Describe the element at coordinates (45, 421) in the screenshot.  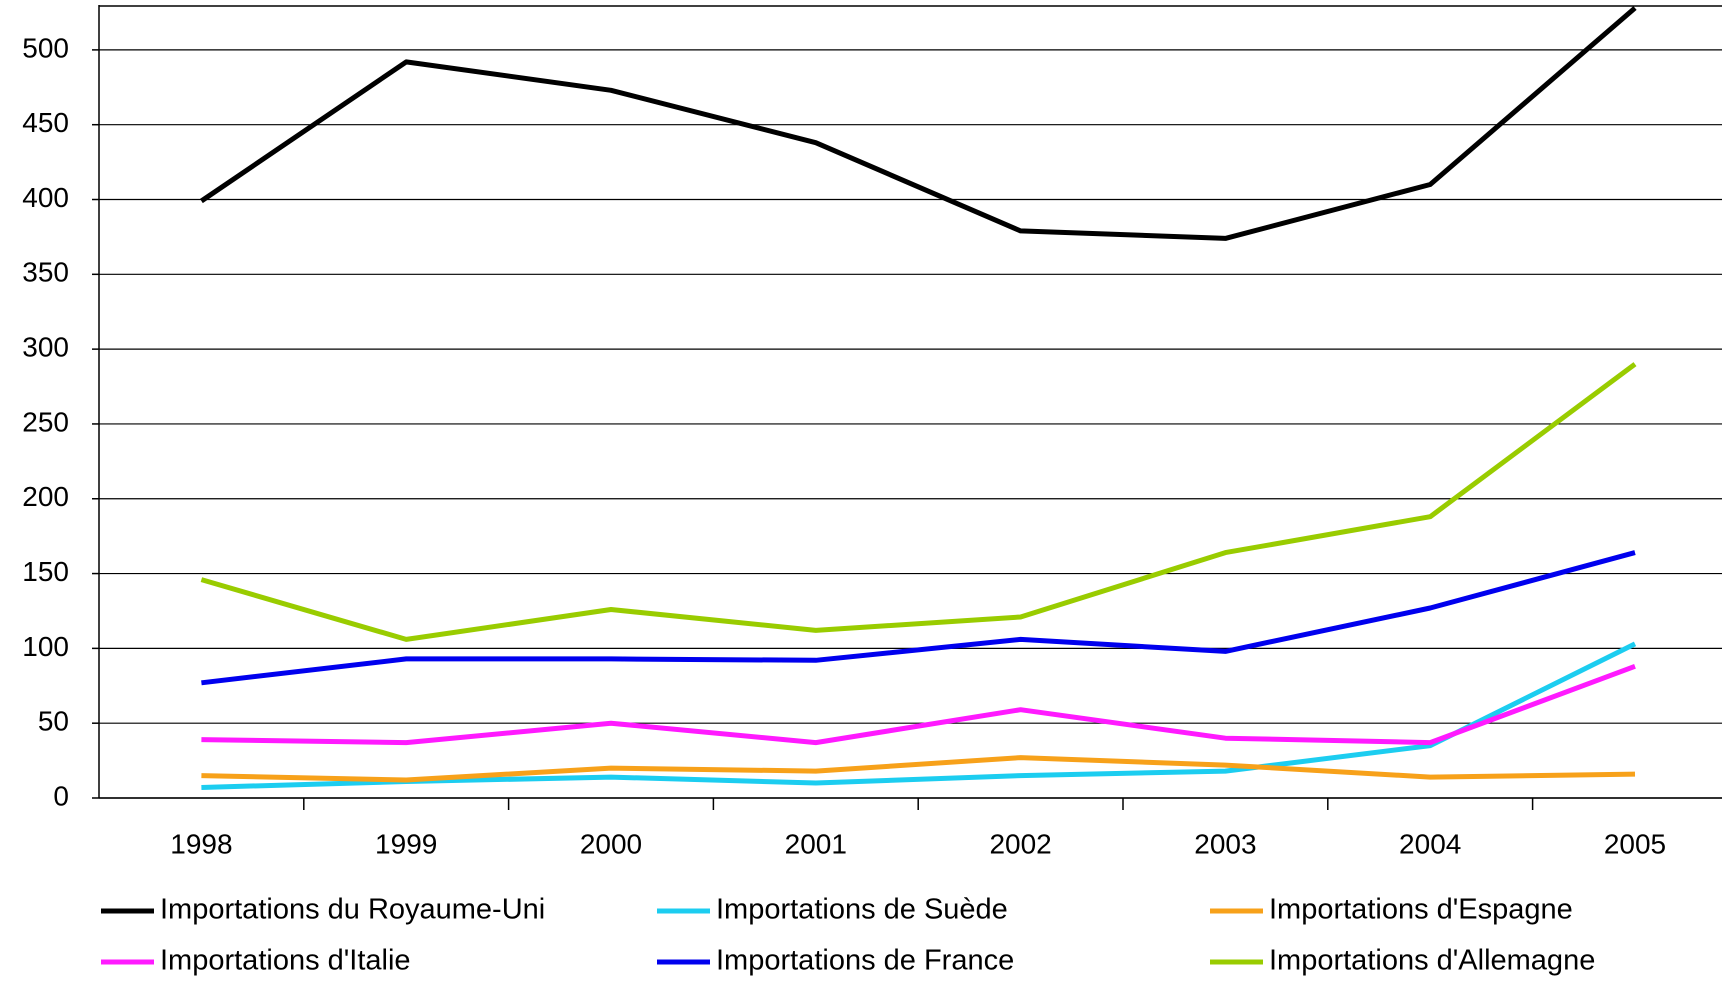
I see `y-tick-label: 250` at that location.